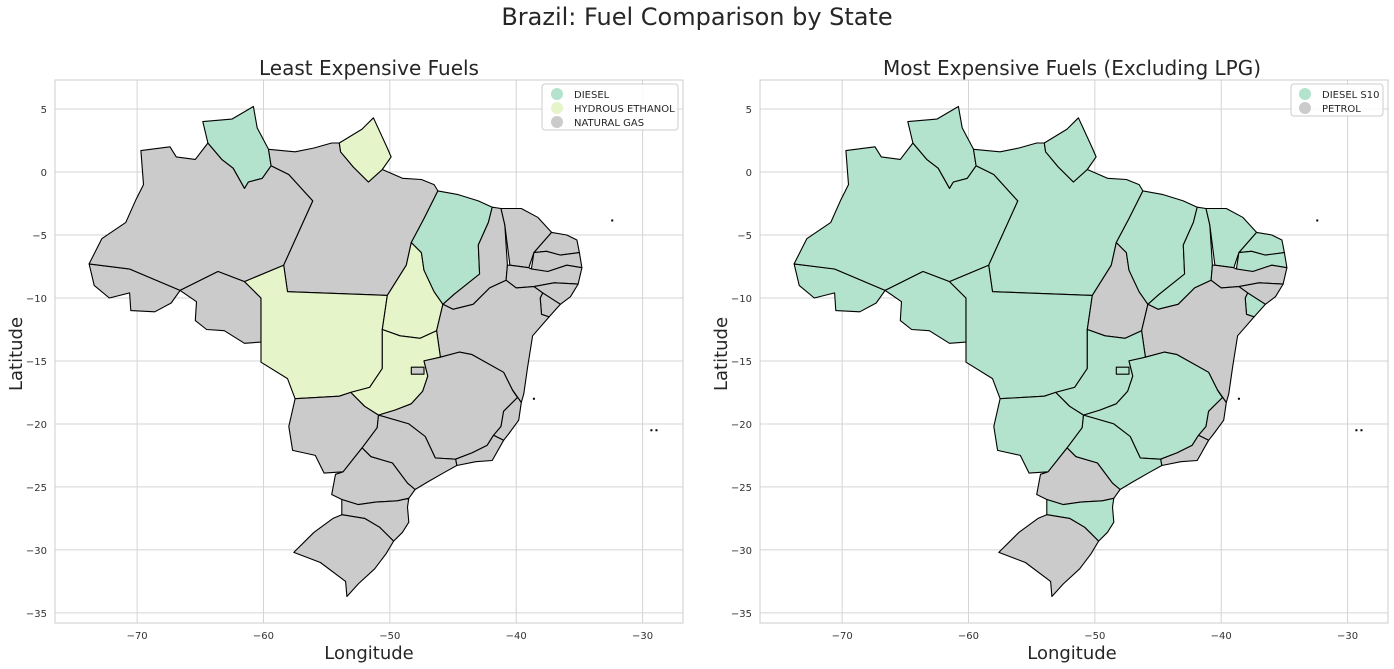 The width and height of the screenshot is (1394, 669). What do you see at coordinates (592, 95) in the screenshot?
I see `left-legend-label-diesel: DIESEL` at bounding box center [592, 95].